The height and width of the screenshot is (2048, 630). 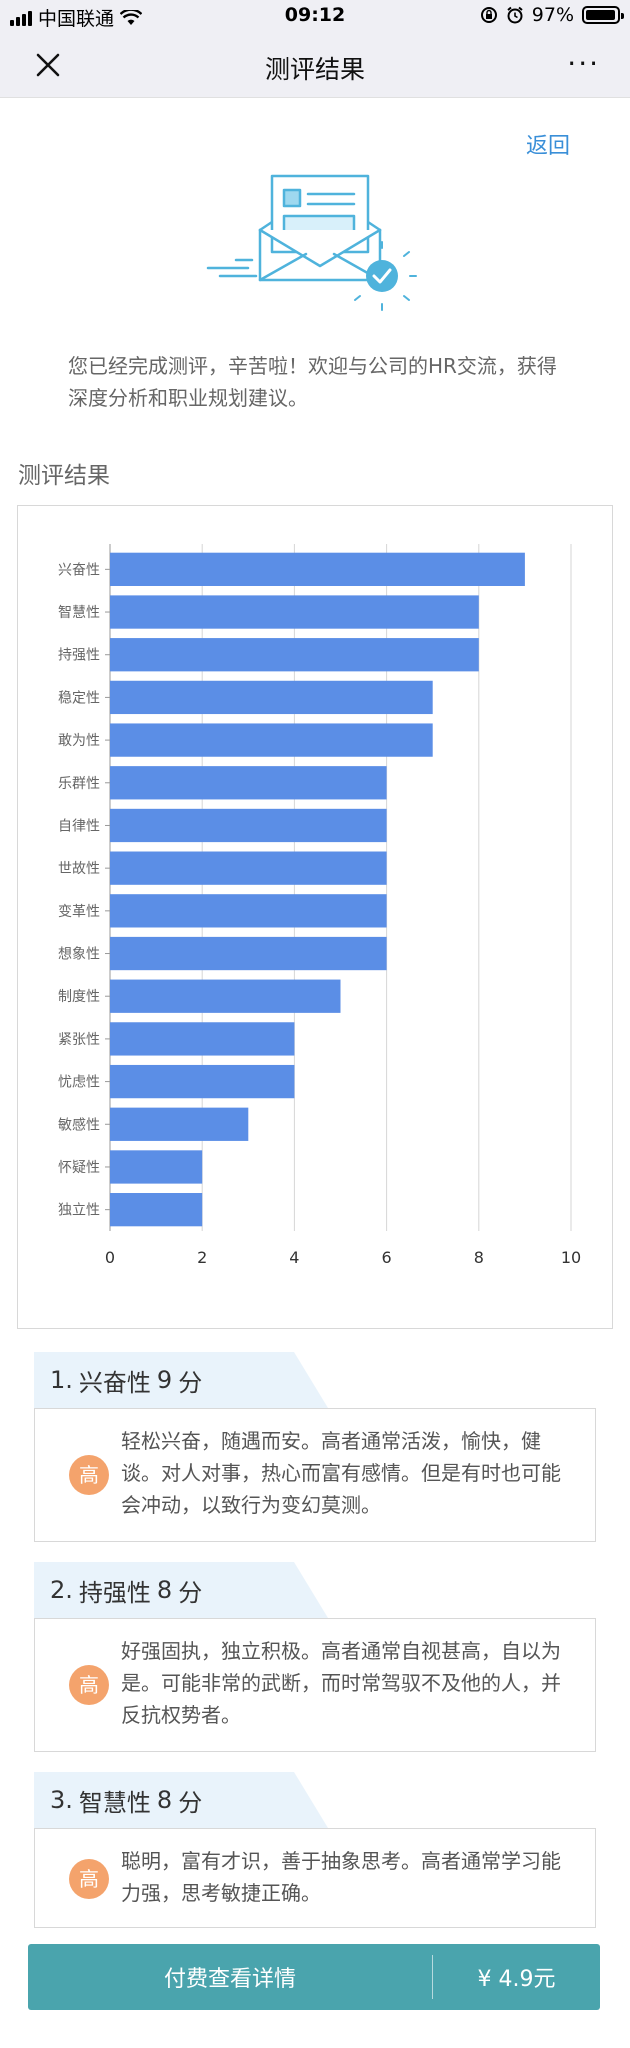 What do you see at coordinates (294, 1257) in the screenshot?
I see `x-tick-label: 4` at bounding box center [294, 1257].